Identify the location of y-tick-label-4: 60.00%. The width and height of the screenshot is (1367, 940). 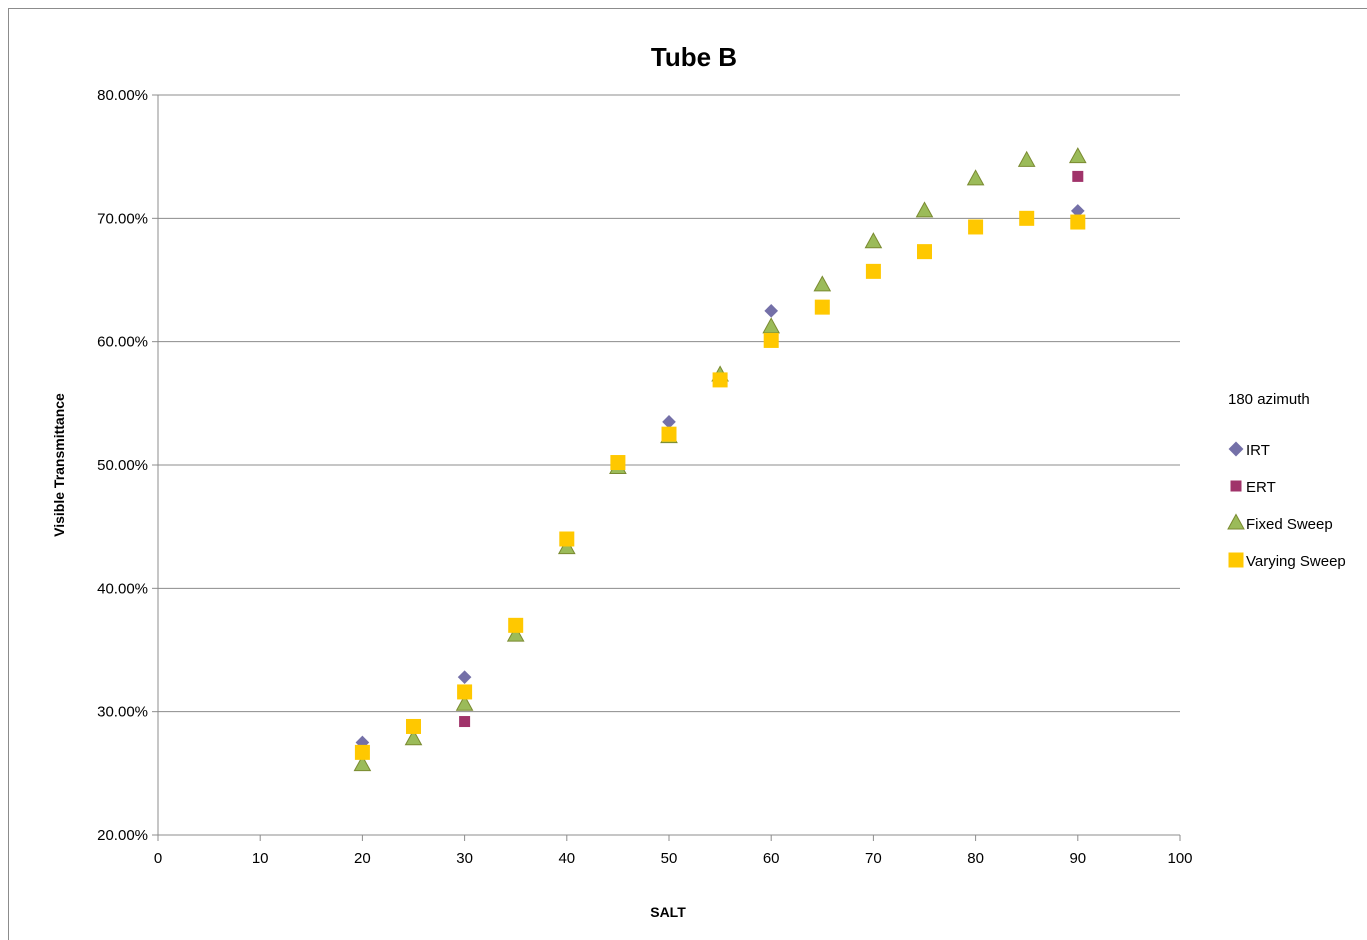
(122, 342).